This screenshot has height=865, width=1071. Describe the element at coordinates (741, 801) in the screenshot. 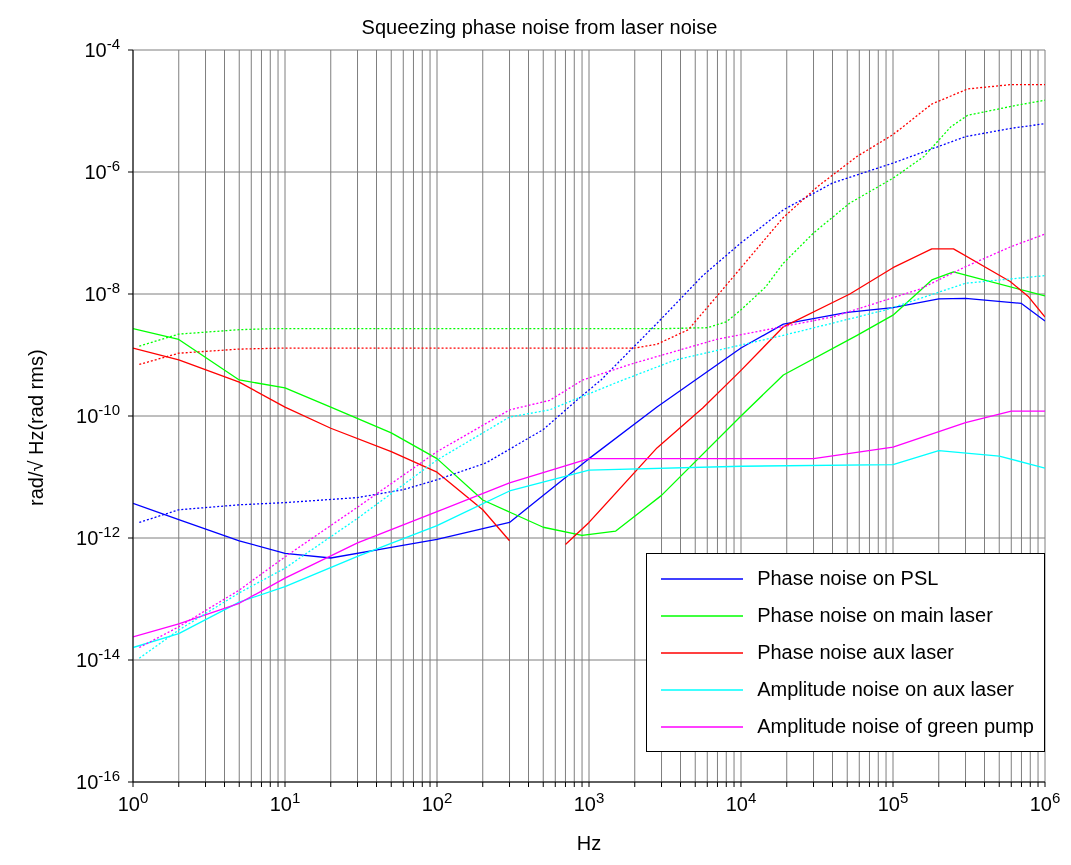

I see `x-tick-label: 10$^{4}$` at that location.